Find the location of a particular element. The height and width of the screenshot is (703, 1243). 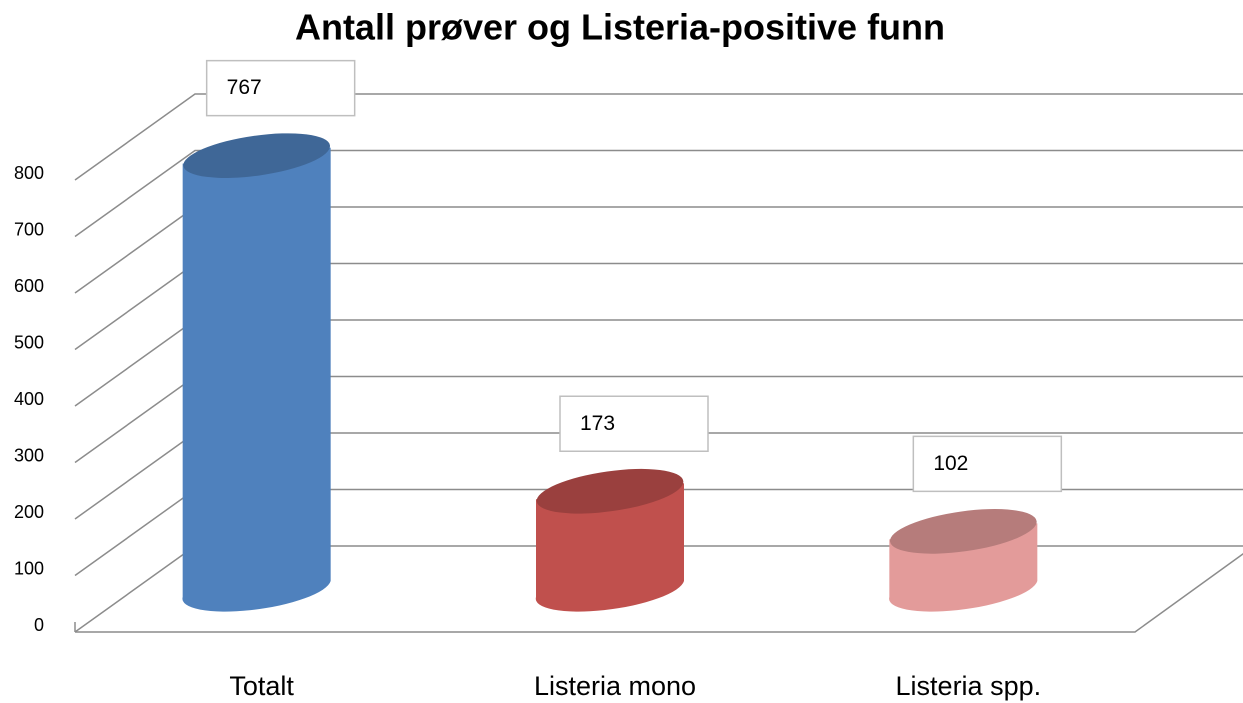

y-tick-label: 800 is located at coordinates (29, 173).